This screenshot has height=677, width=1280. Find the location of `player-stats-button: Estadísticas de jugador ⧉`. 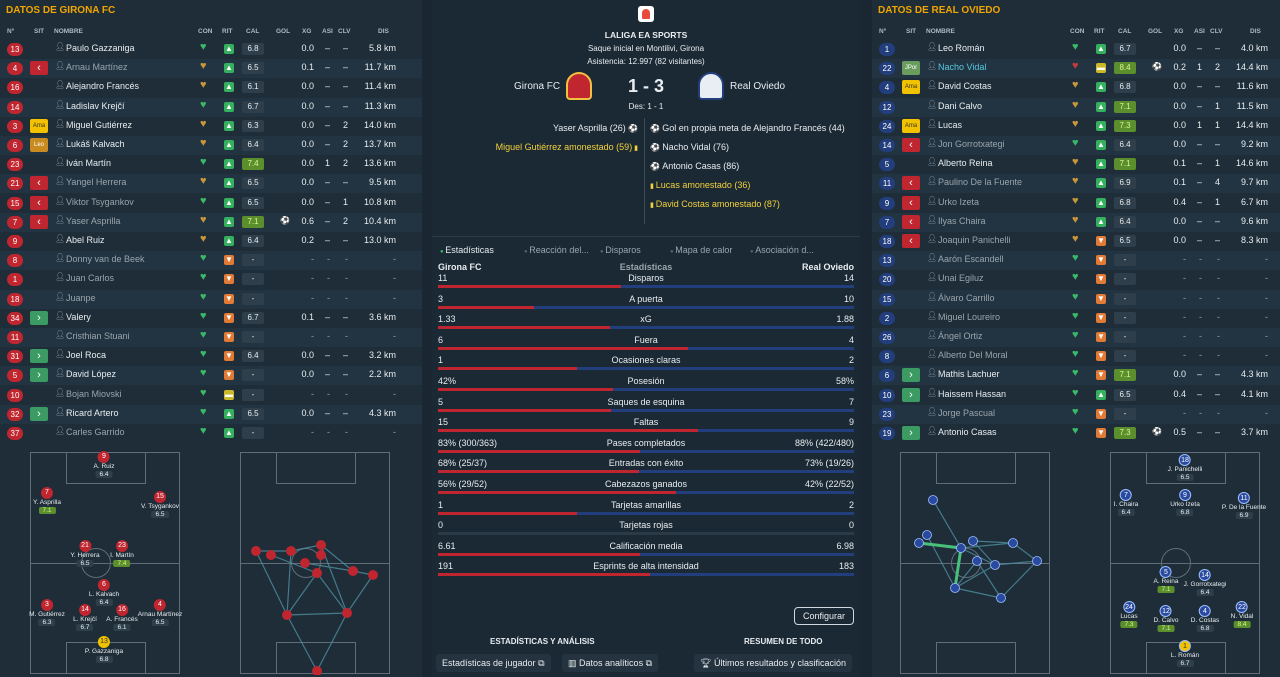

player-stats-button: Estadísticas de jugador ⧉ is located at coordinates (493, 663).